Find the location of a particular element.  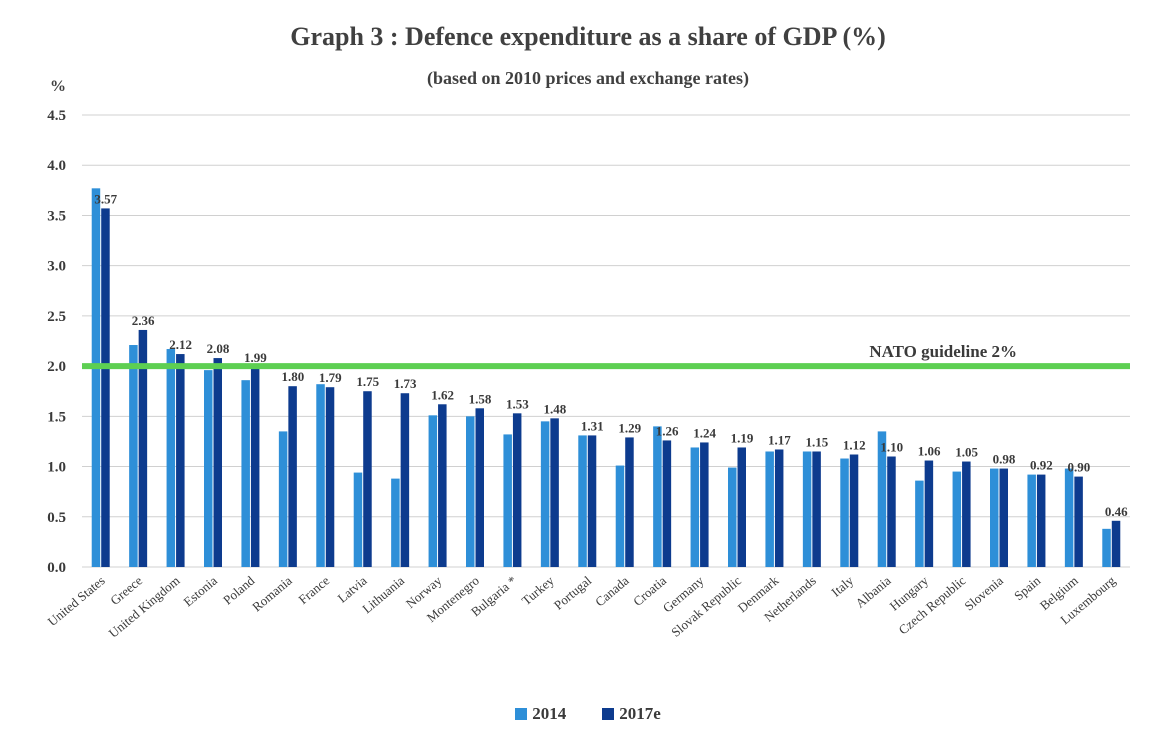

data-label: 1.62 is located at coordinates (442, 394).